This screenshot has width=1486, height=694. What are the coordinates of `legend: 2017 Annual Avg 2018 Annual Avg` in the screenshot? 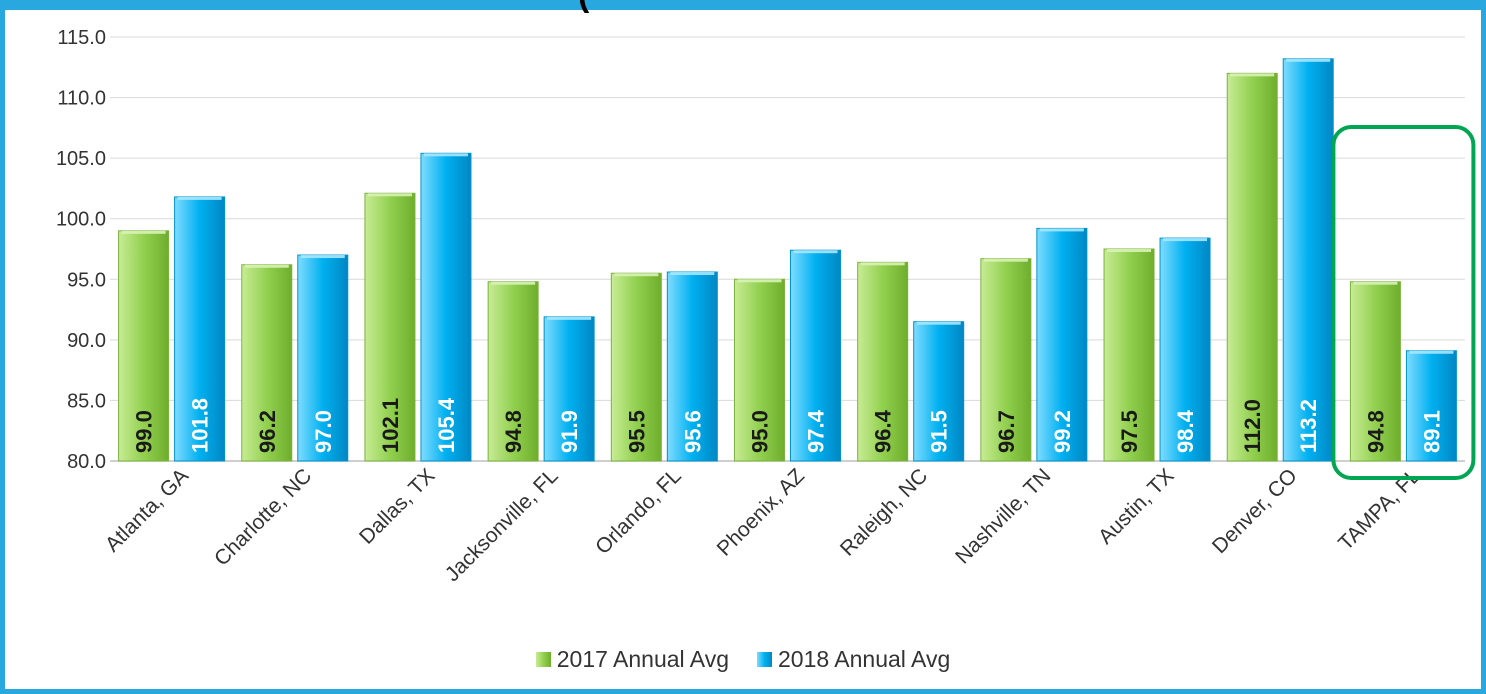 It's located at (743, 659).